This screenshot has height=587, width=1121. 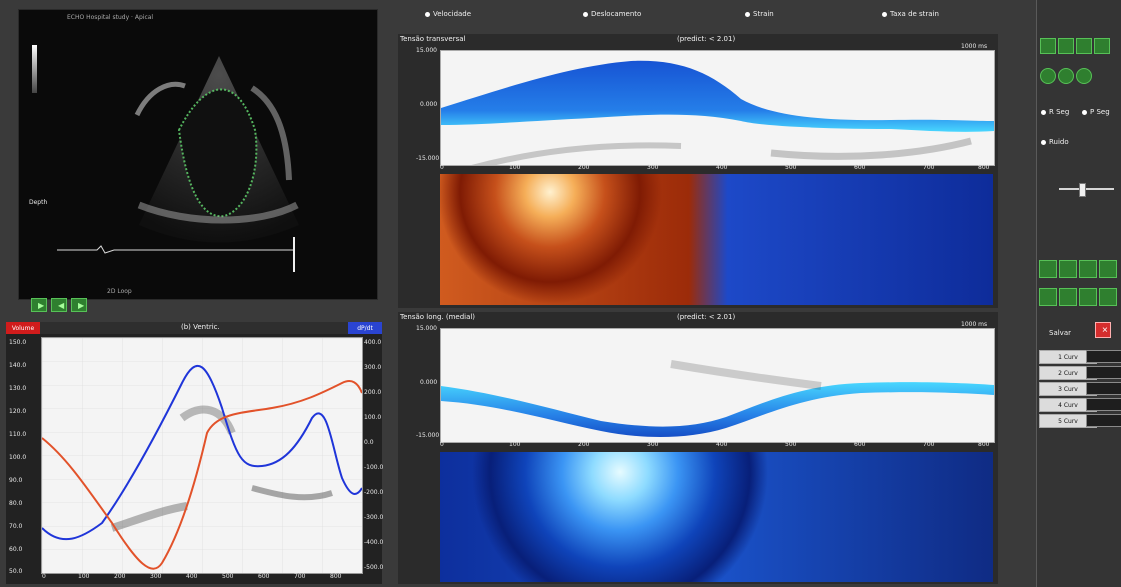 I want to click on curves-header-bar, so click(x=194, y=328).